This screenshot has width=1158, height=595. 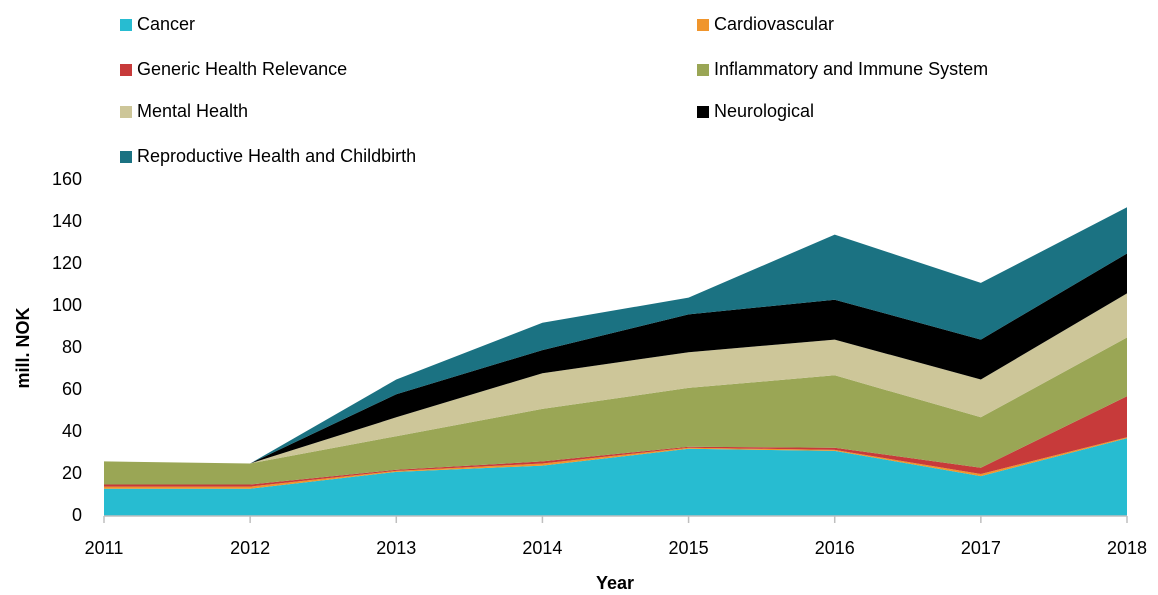 What do you see at coordinates (192, 111) in the screenshot?
I see `legend-label: Mental Health` at bounding box center [192, 111].